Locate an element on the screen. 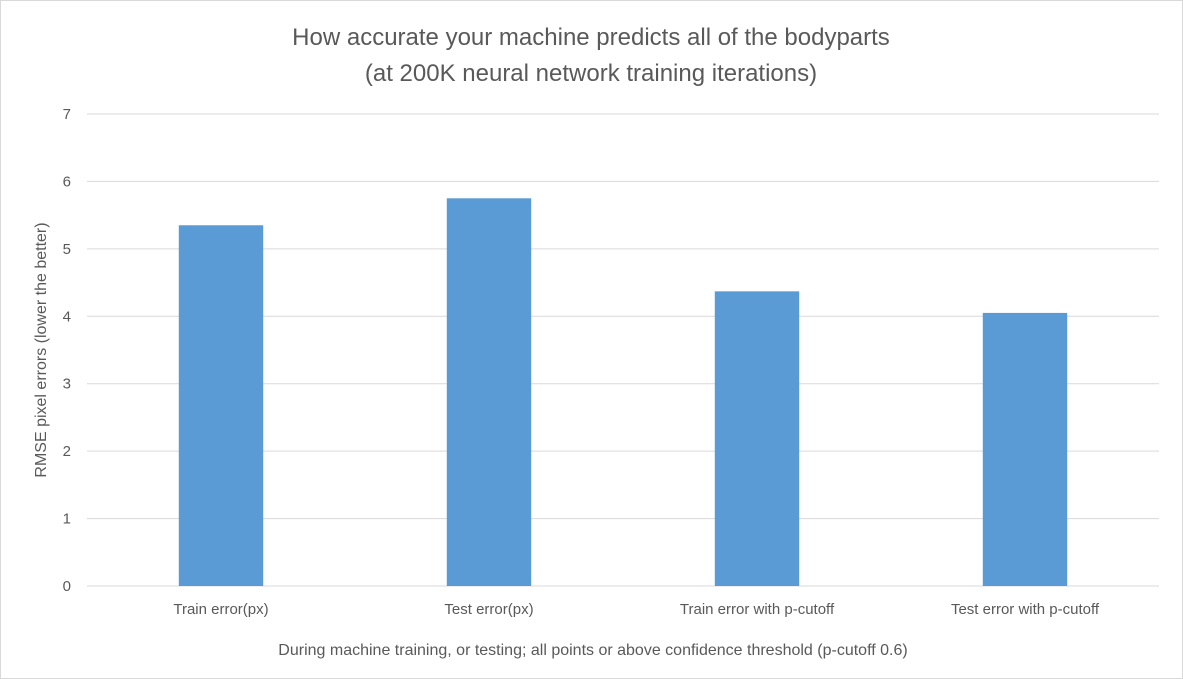 This screenshot has height=679, width=1183. x-tick-label: Train error with p-cutoff is located at coordinates (757, 609).